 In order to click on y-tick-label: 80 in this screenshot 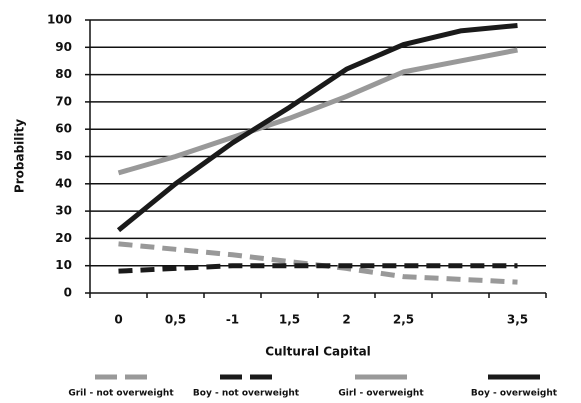, I will do `click(63, 74)`.